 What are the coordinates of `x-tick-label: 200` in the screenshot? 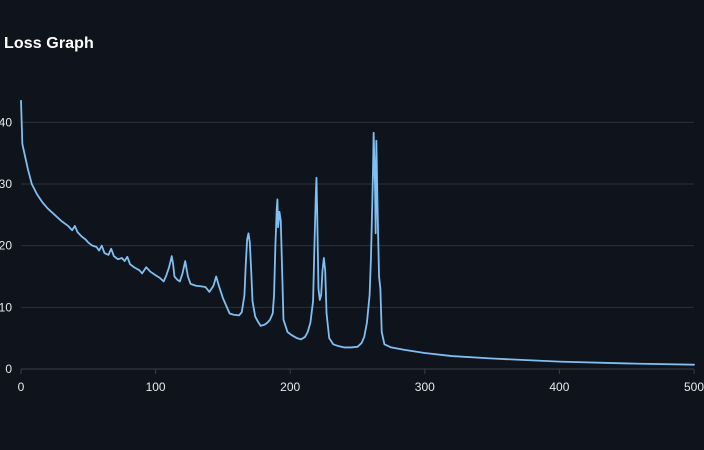 It's located at (290, 387).